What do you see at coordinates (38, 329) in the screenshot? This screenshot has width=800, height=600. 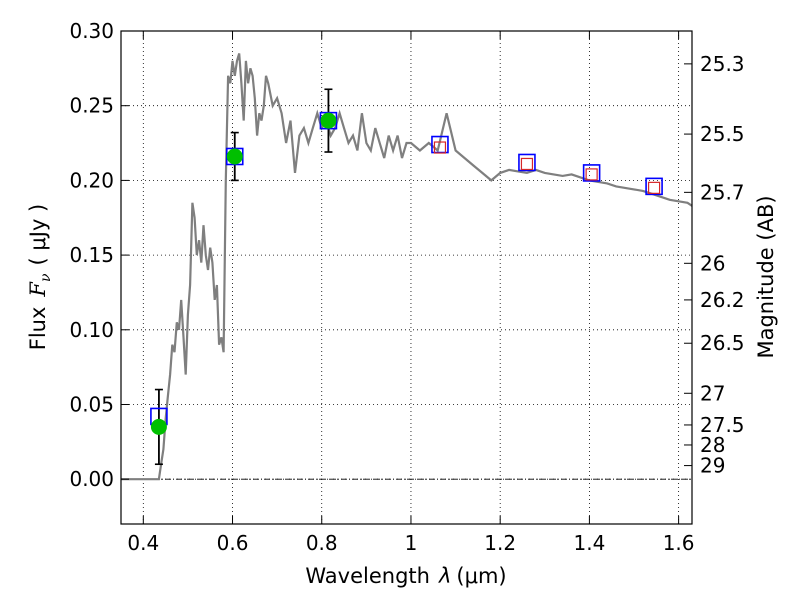 I see `y-axis-label-text: Flux` at bounding box center [38, 329].